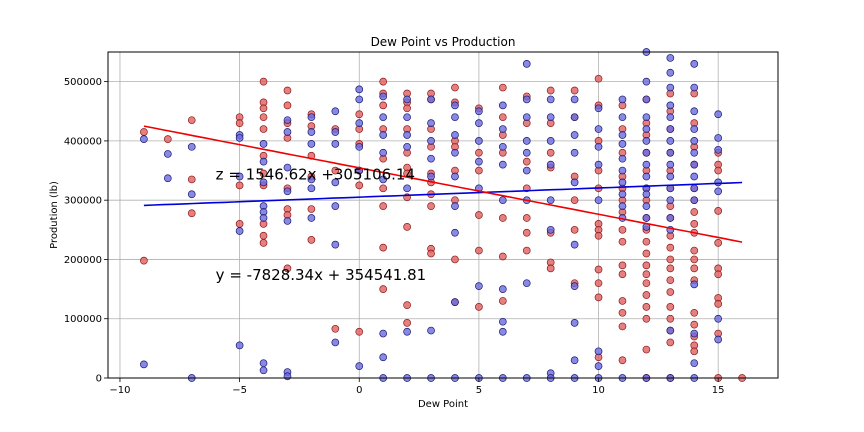  Describe the element at coordinates (443, 42) in the screenshot. I see `chart-title: Dew Point vs Production` at that location.